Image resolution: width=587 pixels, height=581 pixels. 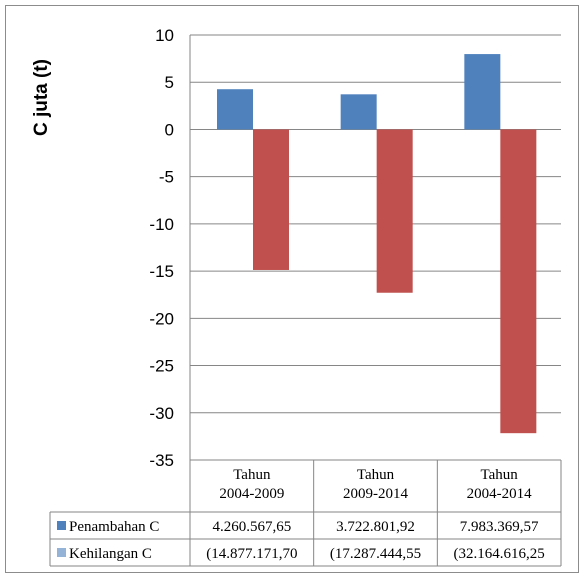 I want to click on table-value: (17.287.444,55, so click(x=375, y=554).